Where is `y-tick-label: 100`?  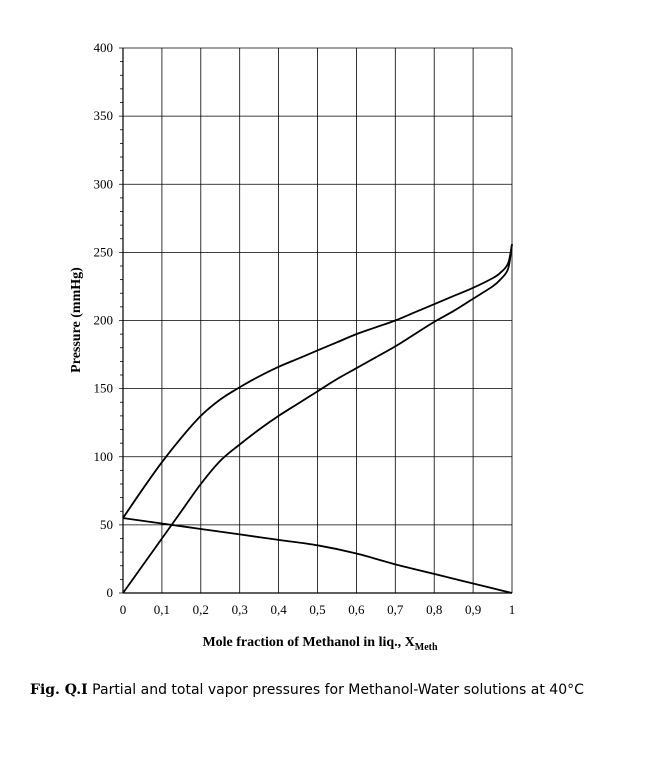
y-tick-label: 100 is located at coordinates (104, 456).